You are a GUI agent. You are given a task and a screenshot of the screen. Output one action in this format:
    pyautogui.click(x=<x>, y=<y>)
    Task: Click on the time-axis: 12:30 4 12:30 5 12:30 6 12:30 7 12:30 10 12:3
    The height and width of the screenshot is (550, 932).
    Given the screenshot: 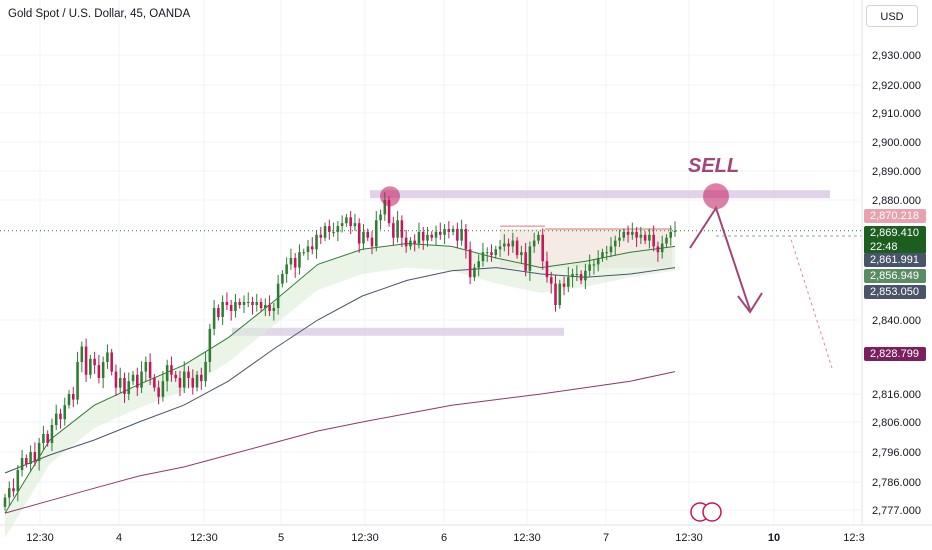 What is the action you would take?
    pyautogui.click(x=466, y=534)
    